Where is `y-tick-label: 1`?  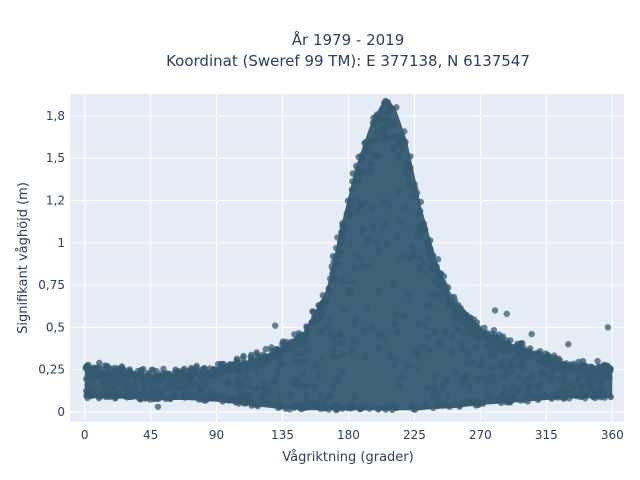
y-tick-label: 1 is located at coordinates (61, 243).